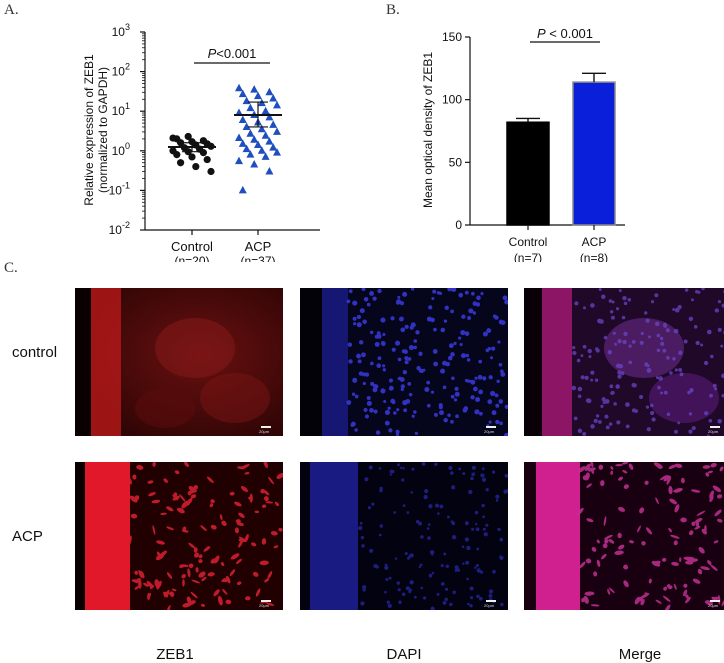 This screenshot has height=663, width=724. I want to click on y-axis-label-line1: Relative expression of ZEB1, so click(89, 130).